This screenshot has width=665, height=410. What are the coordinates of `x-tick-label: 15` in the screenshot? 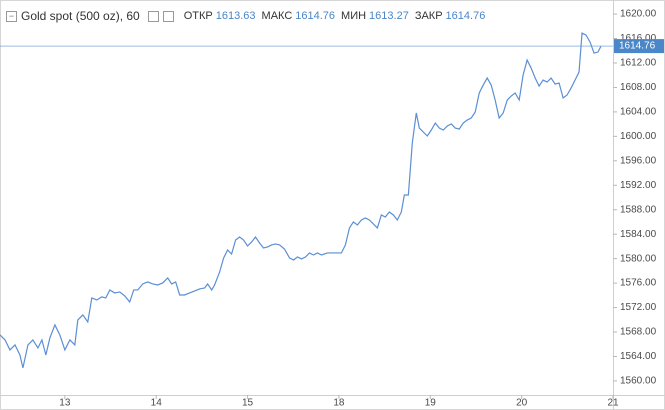 It's located at (248, 403).